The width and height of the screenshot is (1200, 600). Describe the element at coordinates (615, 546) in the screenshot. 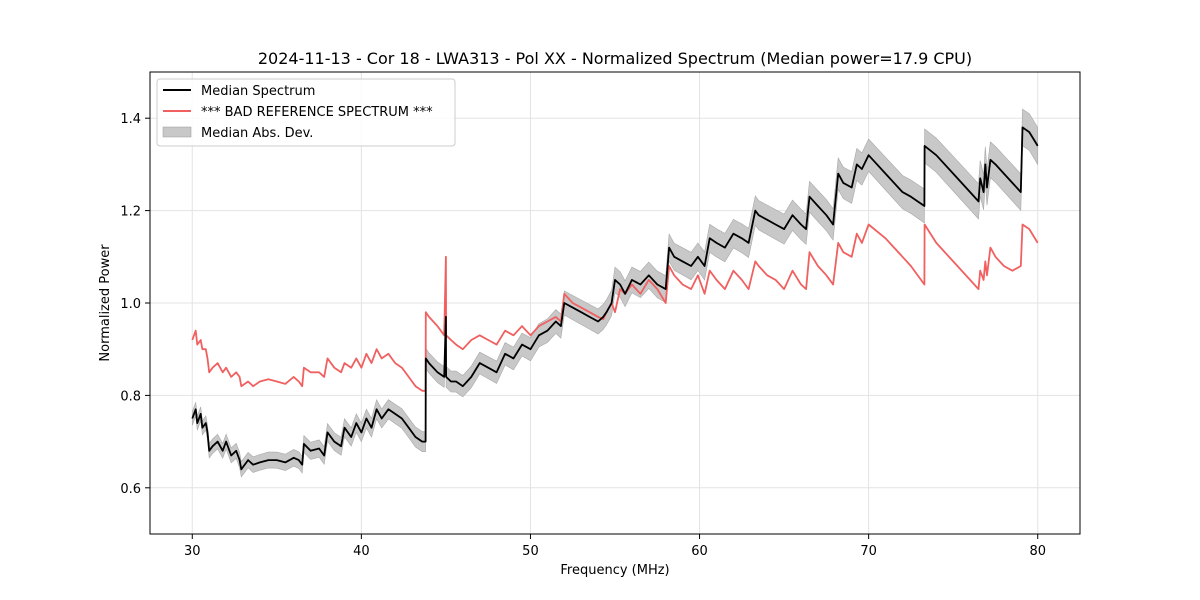

I see `x-axis-ticks: 30 40 50 60 70 80` at that location.